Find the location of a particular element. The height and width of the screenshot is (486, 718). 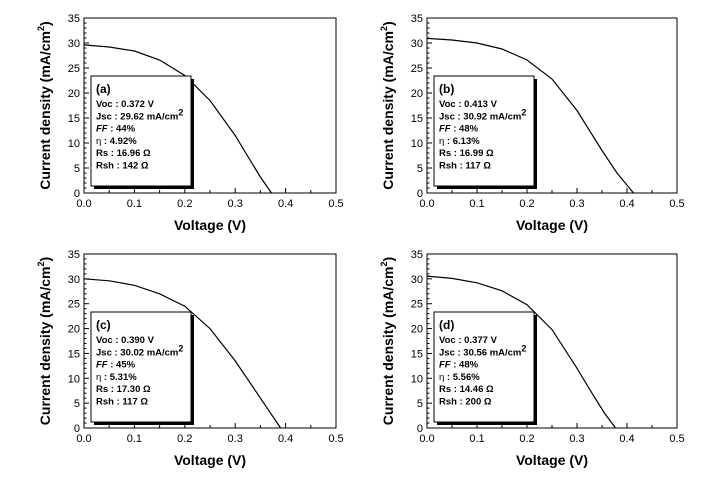

voc-text: Voc : 0.413 V is located at coordinates (468, 104).